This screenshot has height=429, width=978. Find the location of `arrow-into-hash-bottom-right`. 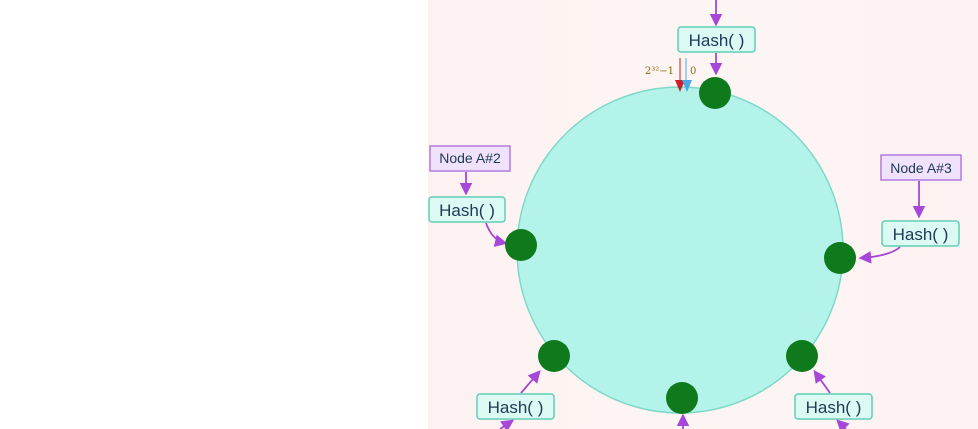

arrow-into-hash-bottom-right is located at coordinates (843, 424).